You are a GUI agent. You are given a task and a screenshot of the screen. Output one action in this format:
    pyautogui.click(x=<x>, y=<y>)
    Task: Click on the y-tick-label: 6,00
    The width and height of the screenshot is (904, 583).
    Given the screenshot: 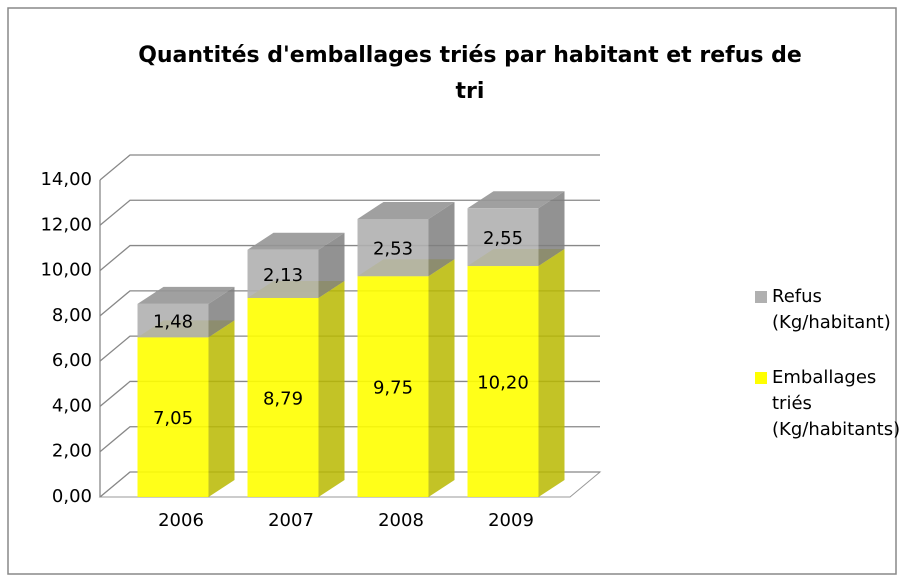 What is the action you would take?
    pyautogui.click(x=72, y=360)
    